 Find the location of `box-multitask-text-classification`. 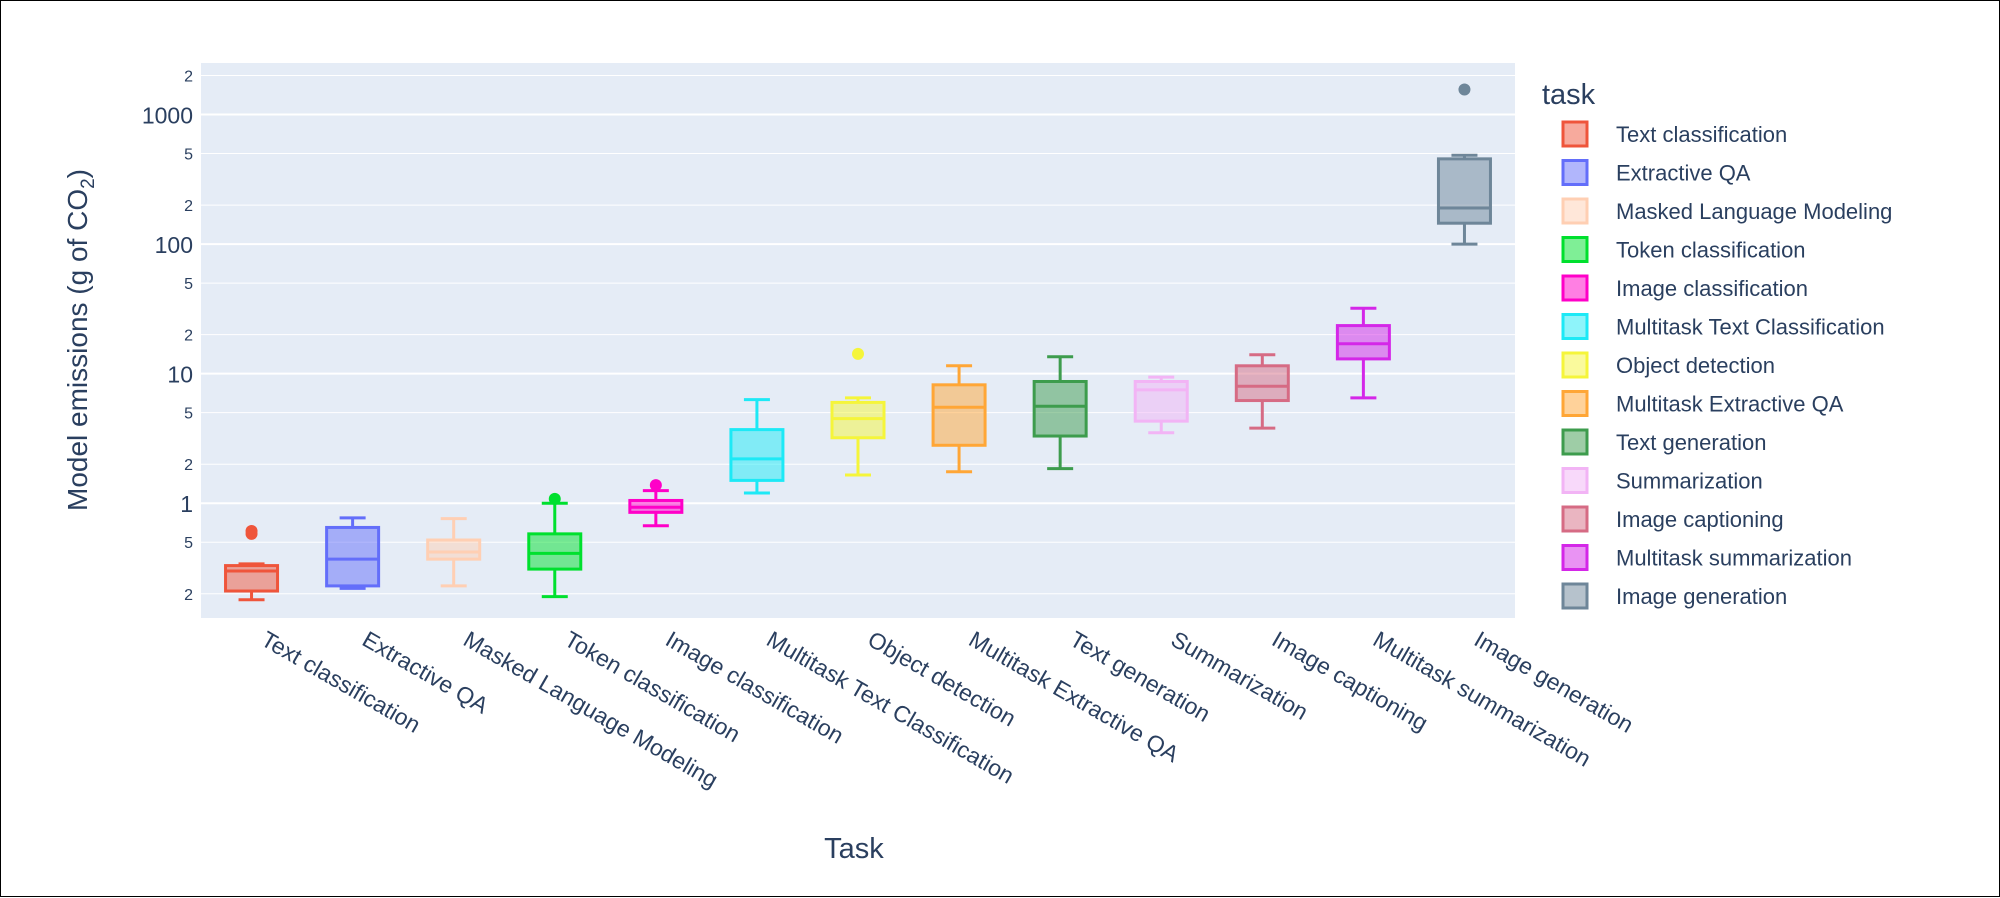

box-multitask-text-classification is located at coordinates (757, 446).